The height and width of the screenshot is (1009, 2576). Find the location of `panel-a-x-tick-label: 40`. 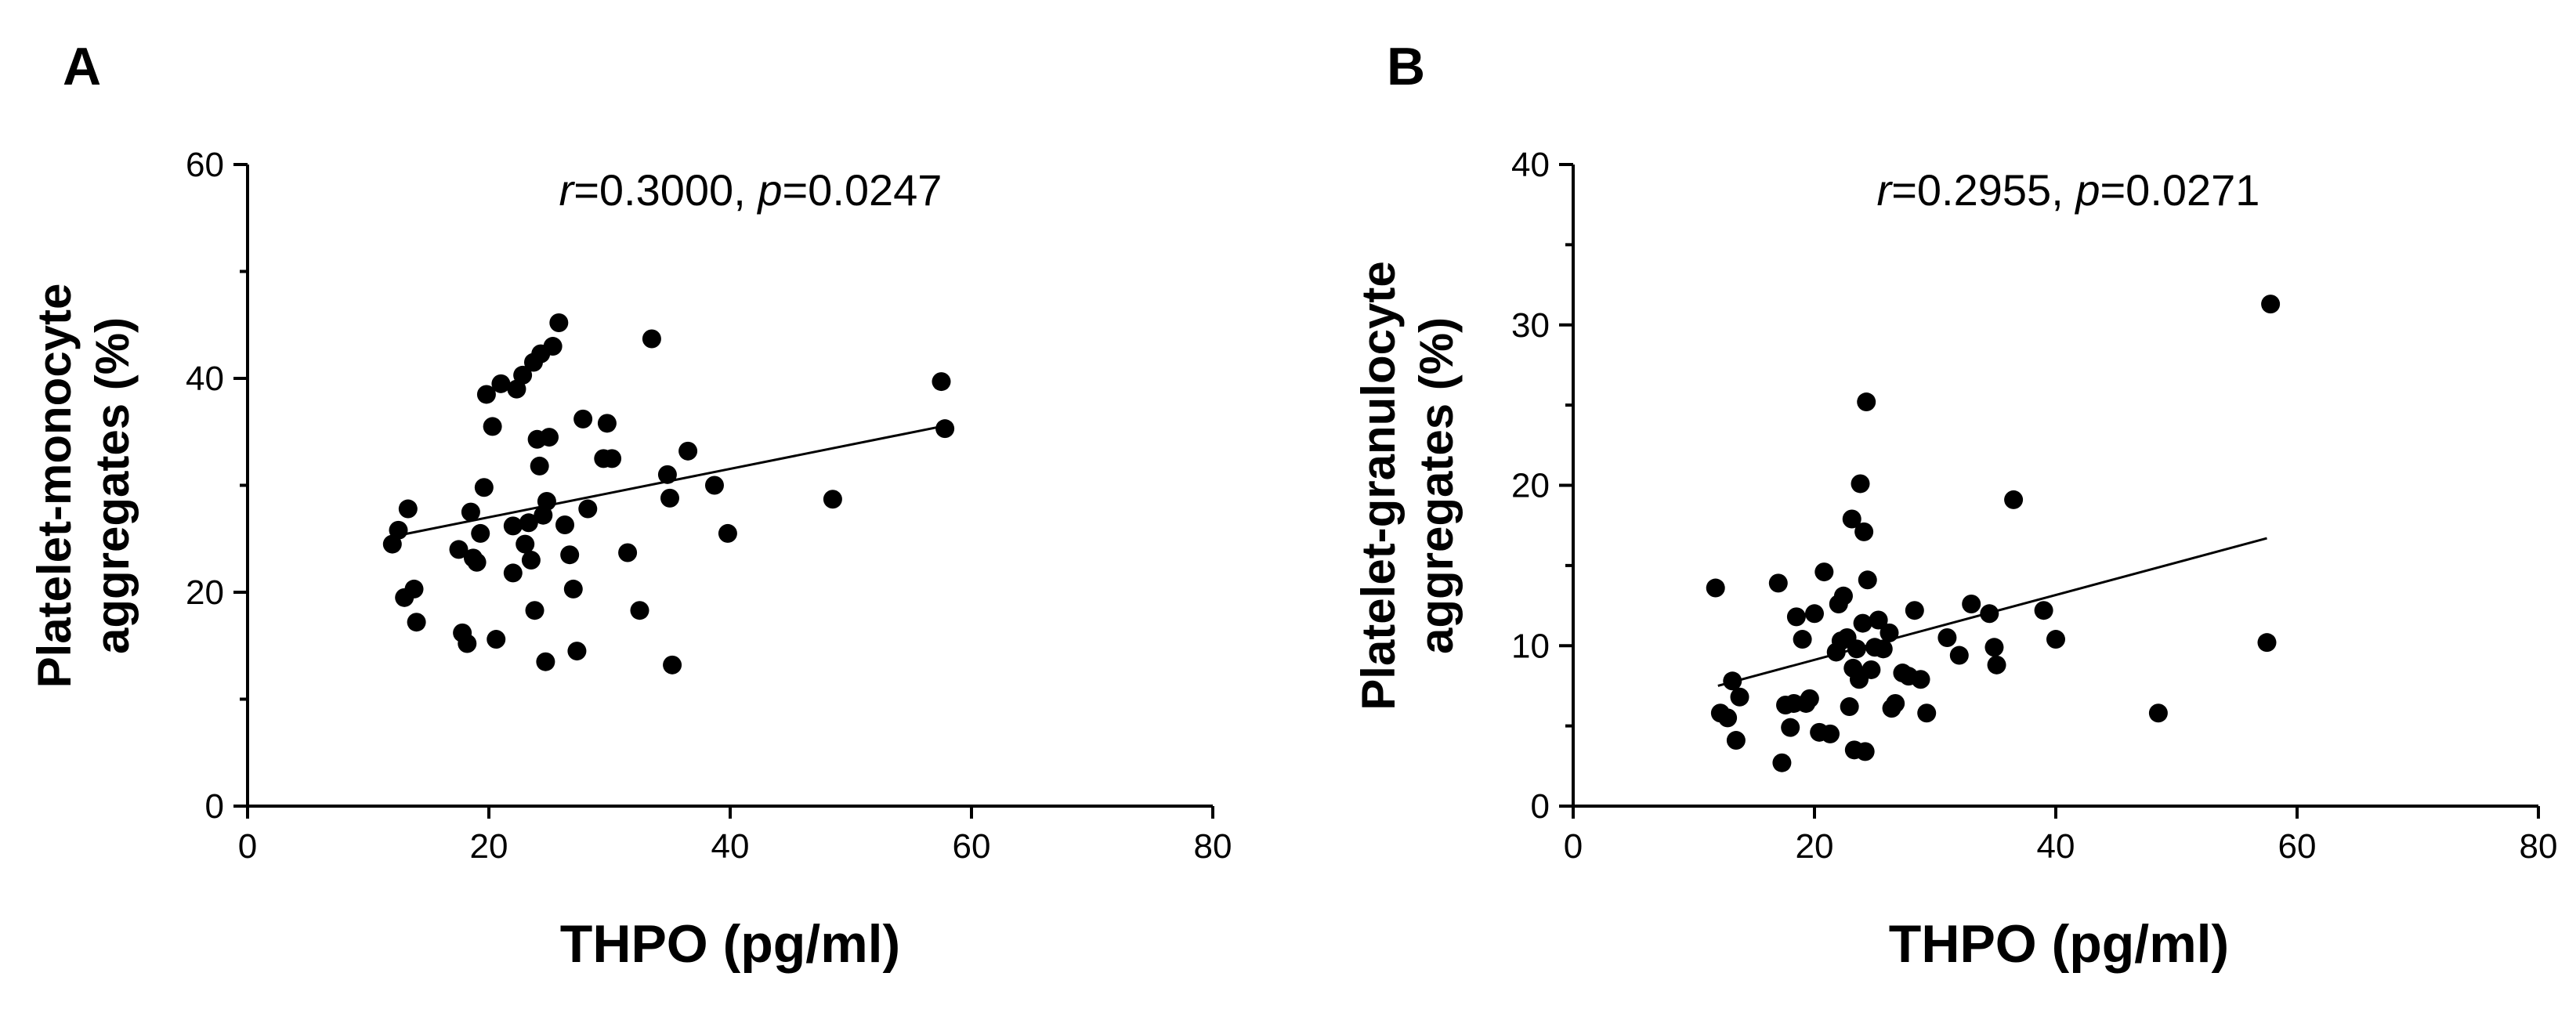

panel-a-x-tick-label: 40 is located at coordinates (730, 846).